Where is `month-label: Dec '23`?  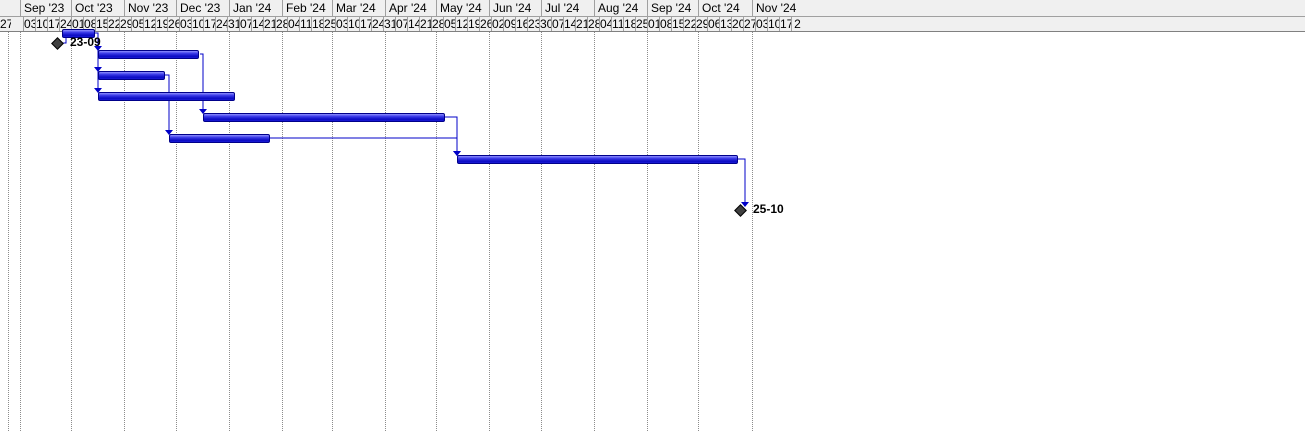
month-label: Dec '23 is located at coordinates (202, 8).